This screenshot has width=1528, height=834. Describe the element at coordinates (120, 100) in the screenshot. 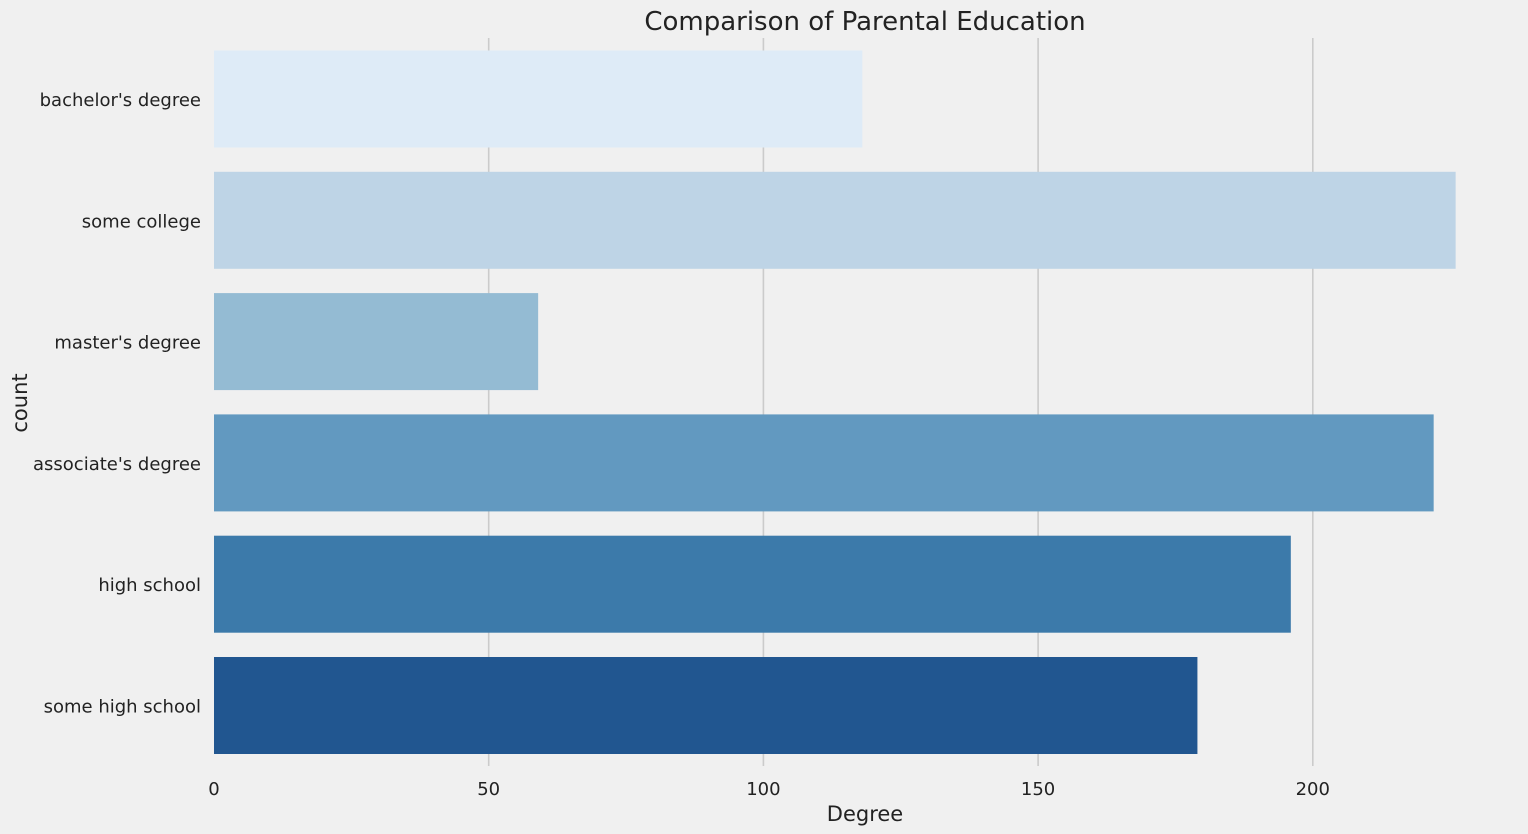

I see `category-label: bachelor's degree` at that location.